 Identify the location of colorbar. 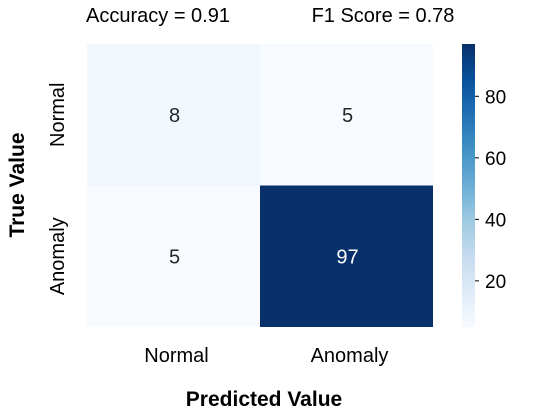
(468, 185).